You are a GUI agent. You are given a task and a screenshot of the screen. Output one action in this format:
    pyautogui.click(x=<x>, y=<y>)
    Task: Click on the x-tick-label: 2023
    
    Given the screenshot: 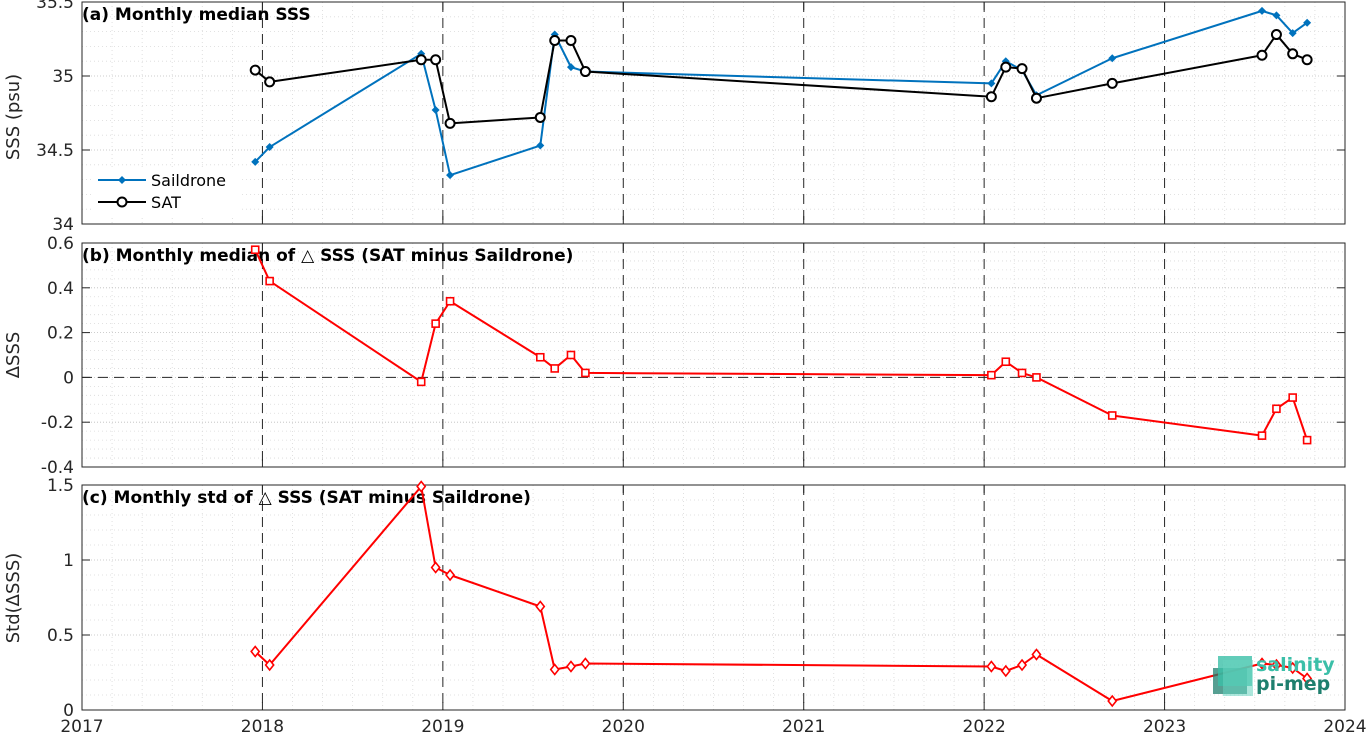 What is the action you would take?
    pyautogui.click(x=1164, y=727)
    